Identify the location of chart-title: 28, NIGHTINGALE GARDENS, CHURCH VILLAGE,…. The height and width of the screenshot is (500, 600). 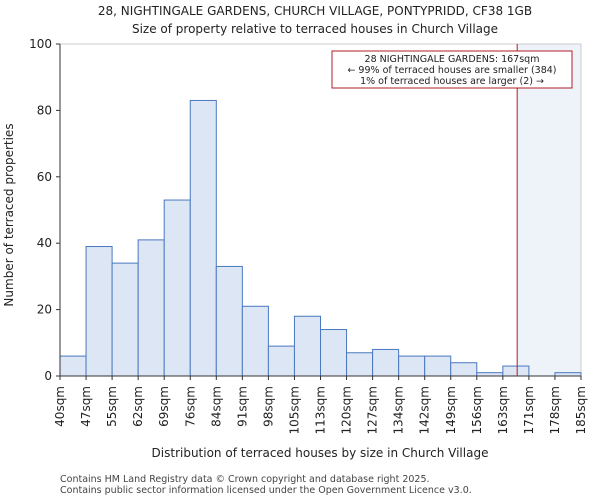
(315, 11).